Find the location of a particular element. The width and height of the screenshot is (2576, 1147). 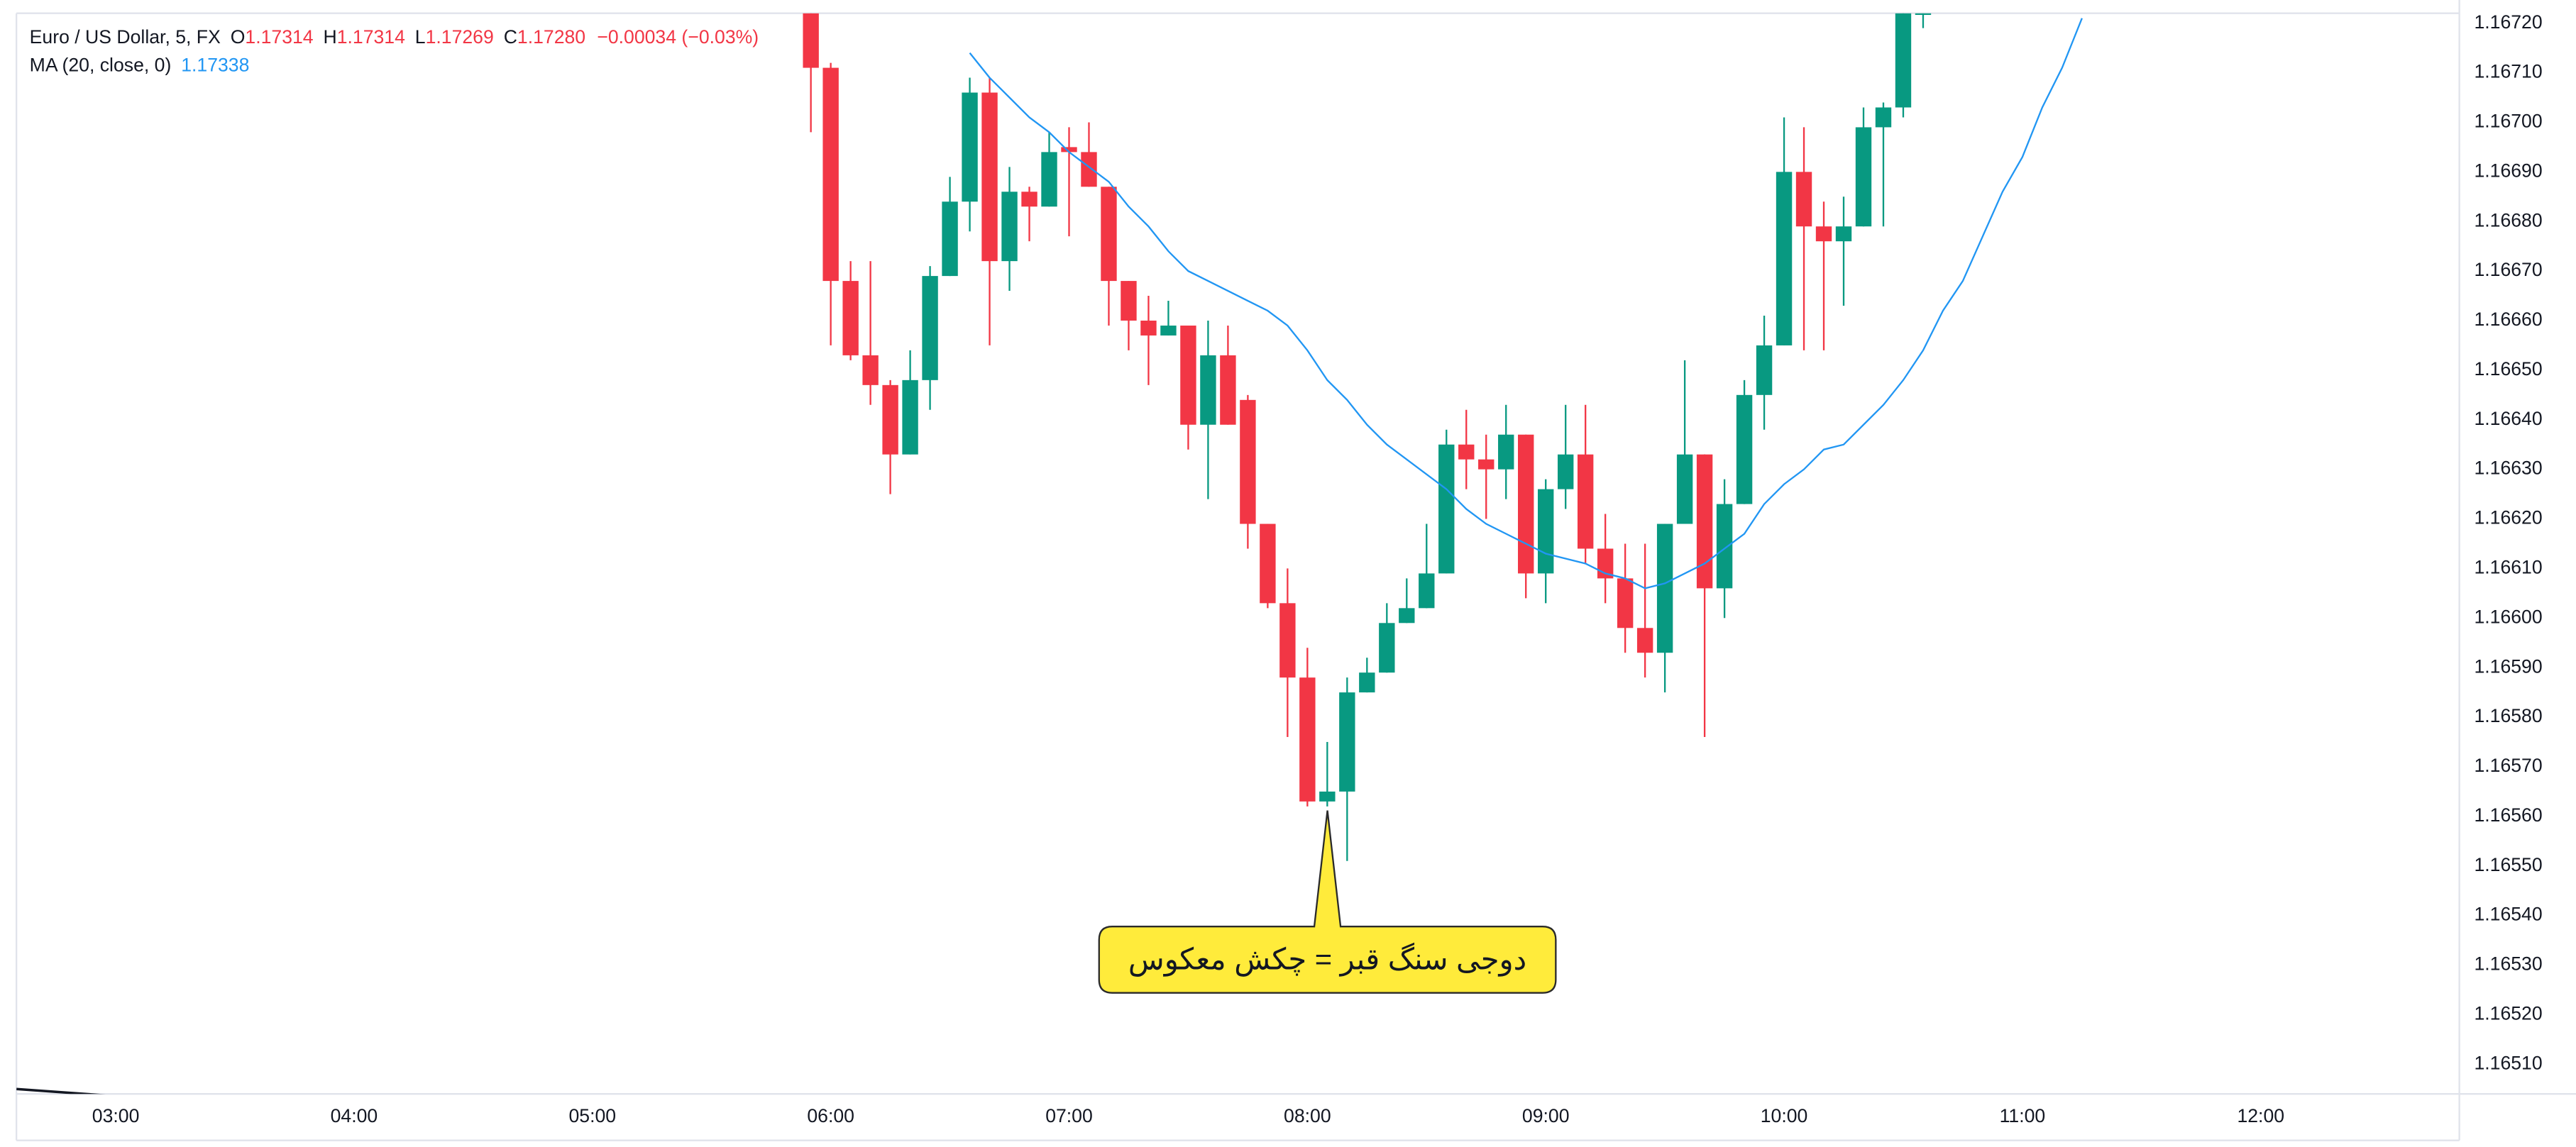

ohlc-label: C is located at coordinates (510, 37).